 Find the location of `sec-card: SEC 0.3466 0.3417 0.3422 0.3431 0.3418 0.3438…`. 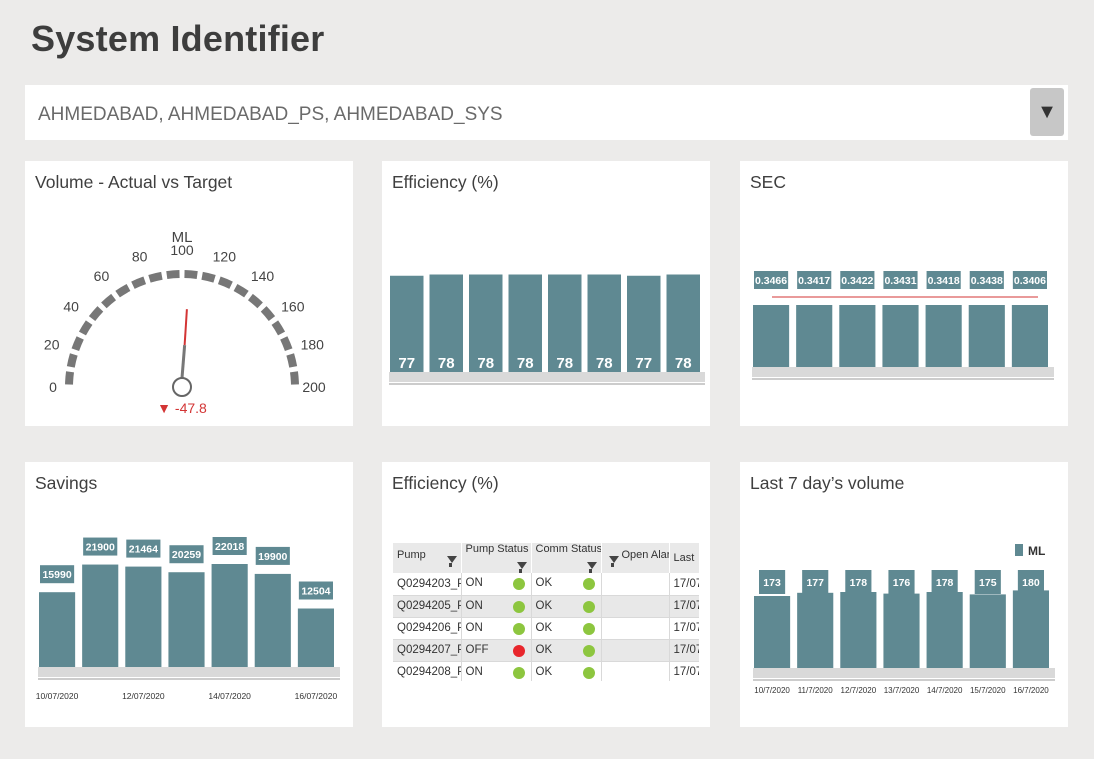

sec-card: SEC 0.3466 0.3417 0.3422 0.3431 0.3418 0.3438… is located at coordinates (904, 293).